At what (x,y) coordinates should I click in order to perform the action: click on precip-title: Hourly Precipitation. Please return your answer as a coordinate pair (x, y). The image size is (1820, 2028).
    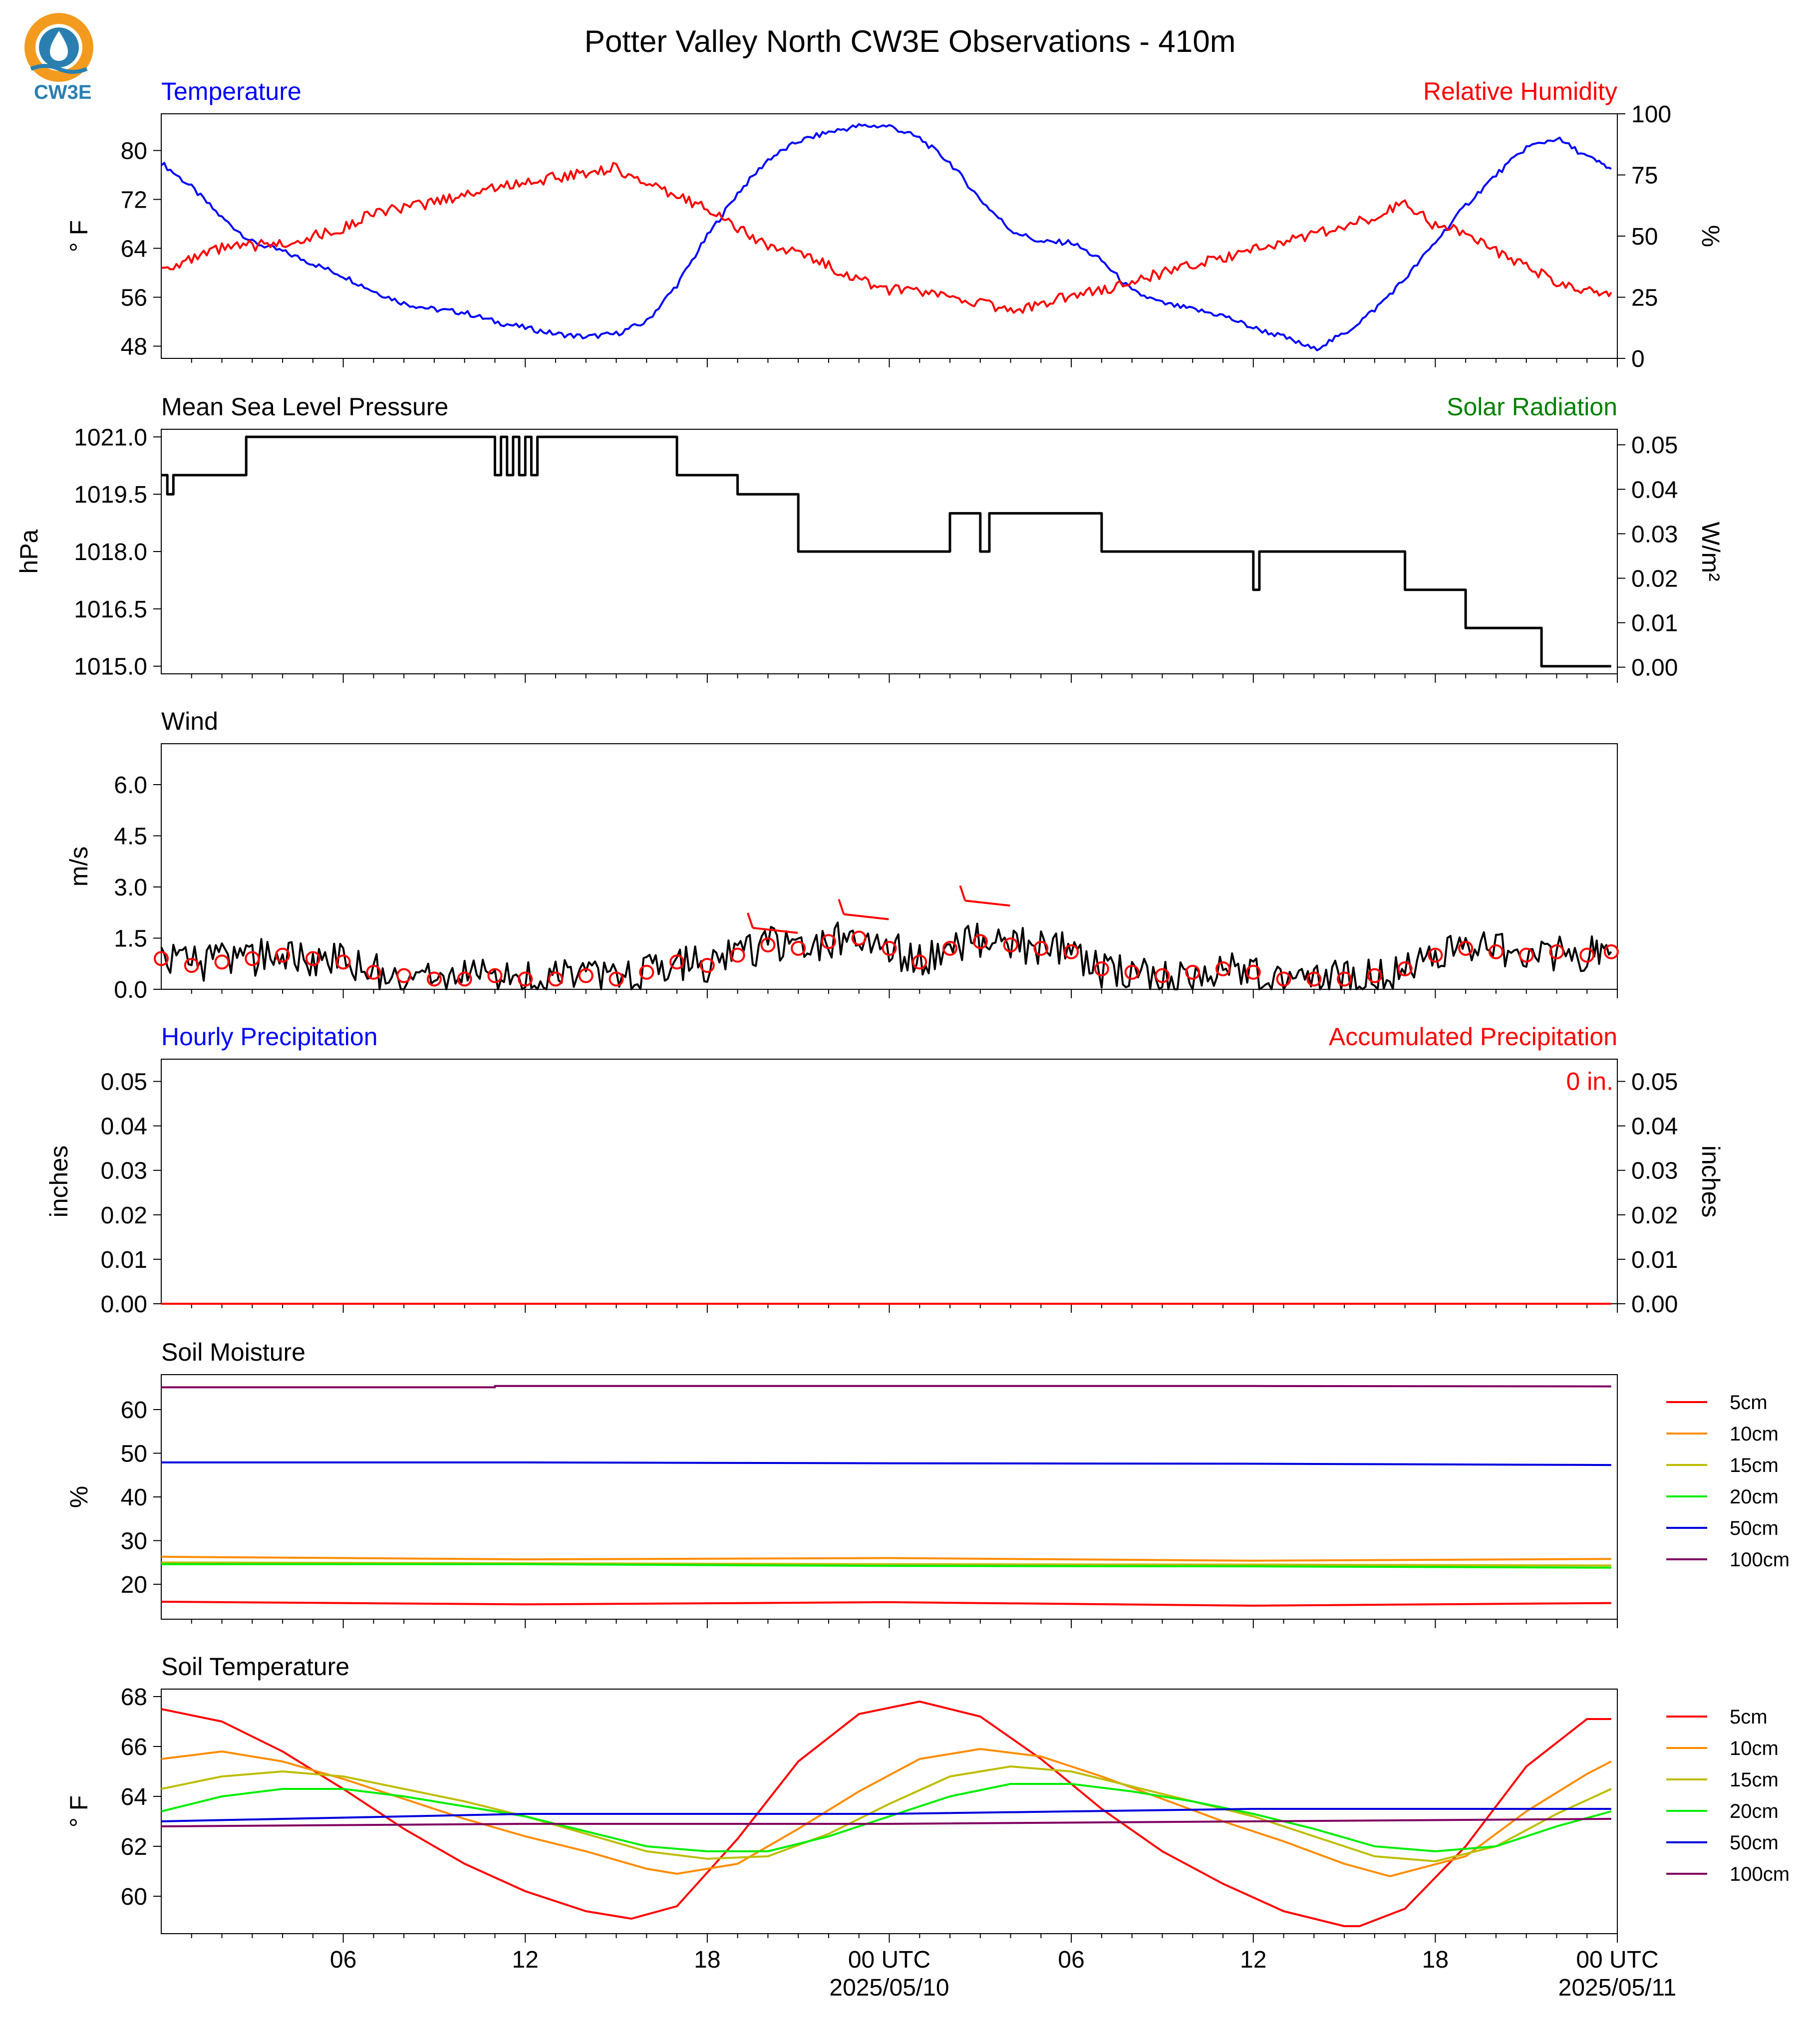
    Looking at the image, I should click on (269, 1037).